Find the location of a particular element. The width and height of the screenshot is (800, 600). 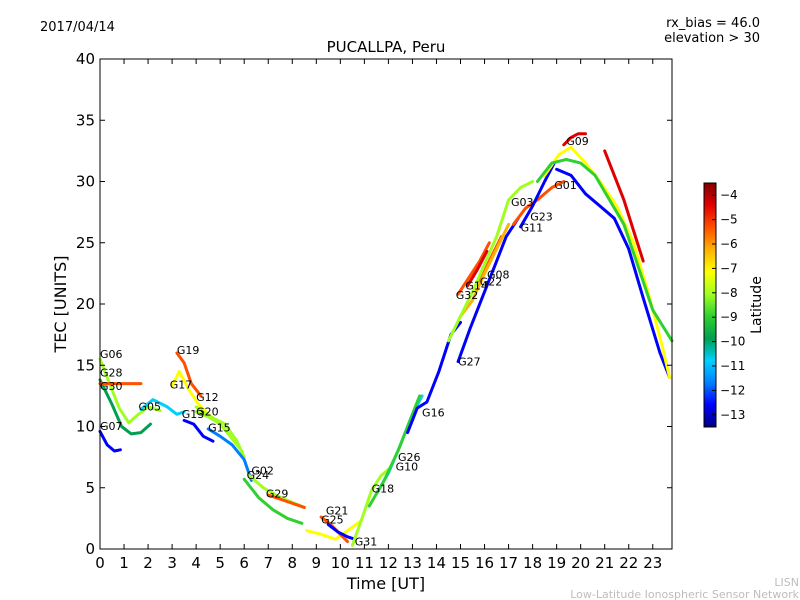

series-line-g24 is located at coordinates (273, 501).